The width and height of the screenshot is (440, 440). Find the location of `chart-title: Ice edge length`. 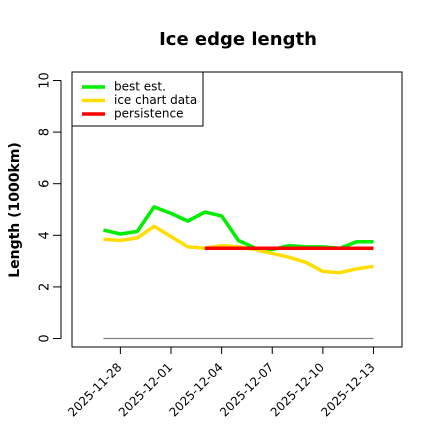

chart-title: Ice edge length is located at coordinates (238, 39).